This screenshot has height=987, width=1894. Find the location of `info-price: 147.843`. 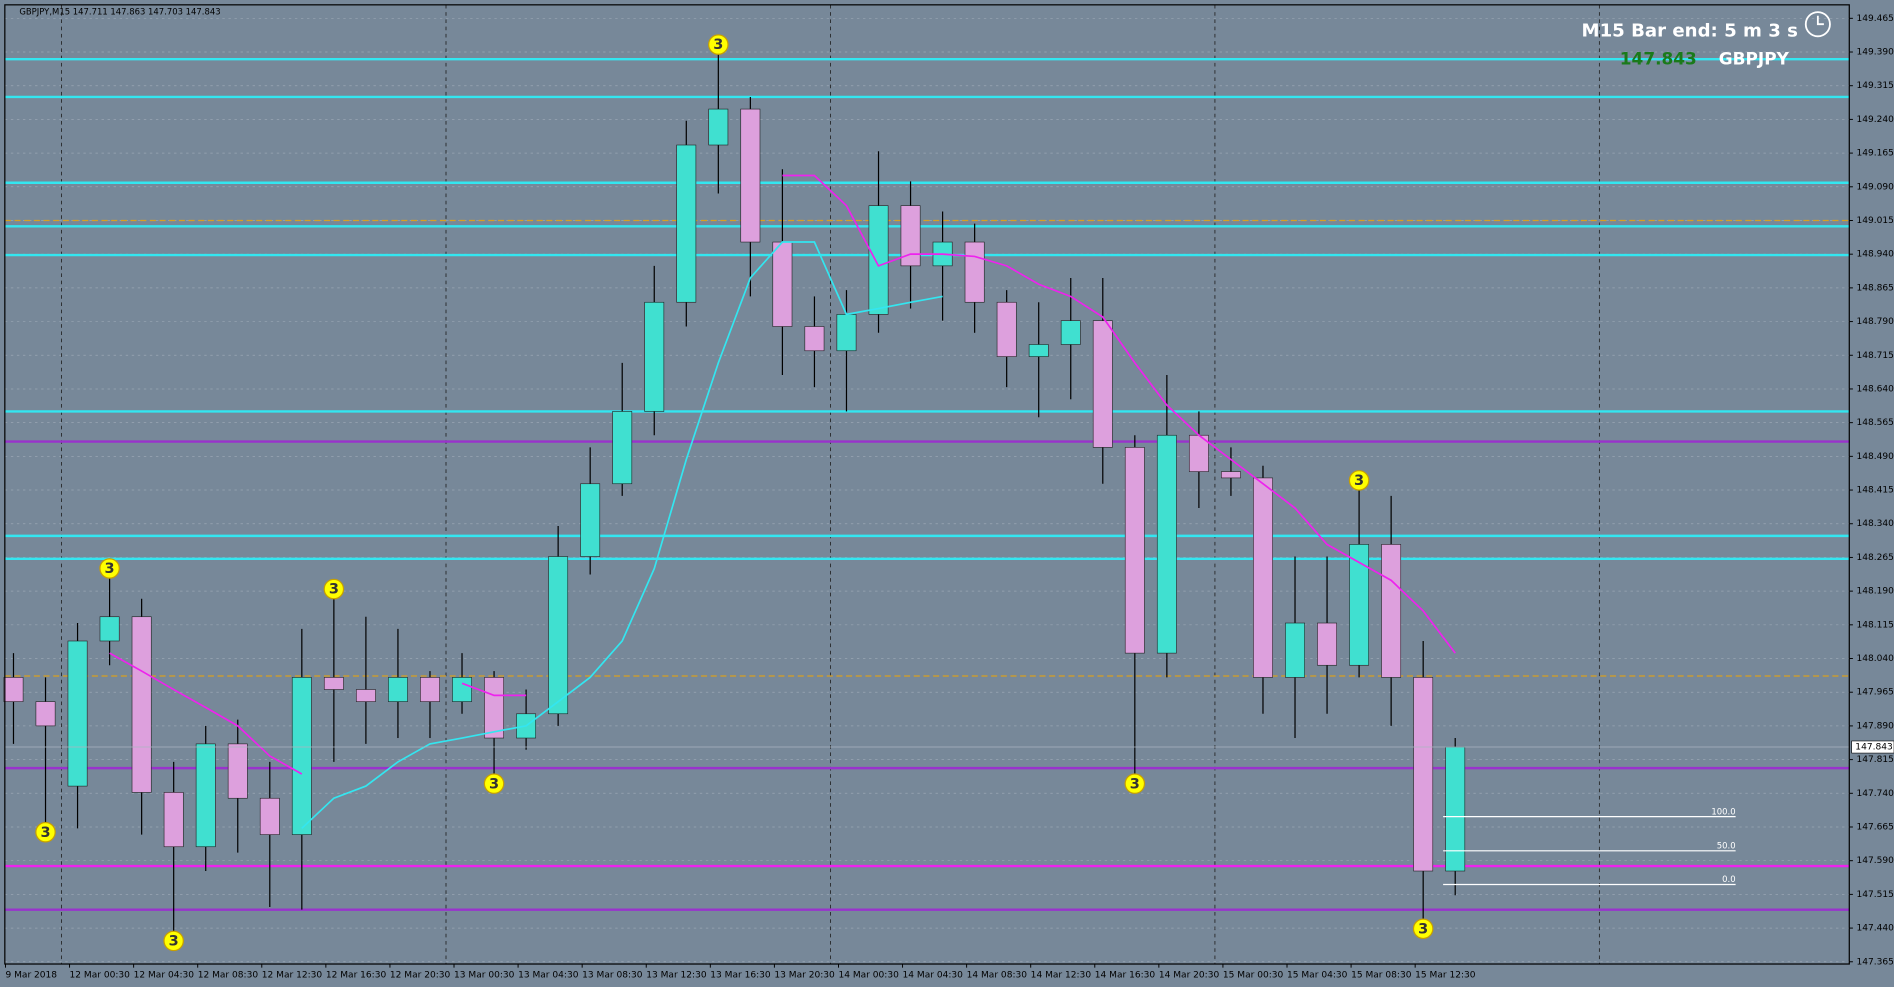

info-price: 147.843 is located at coordinates (1658, 58).